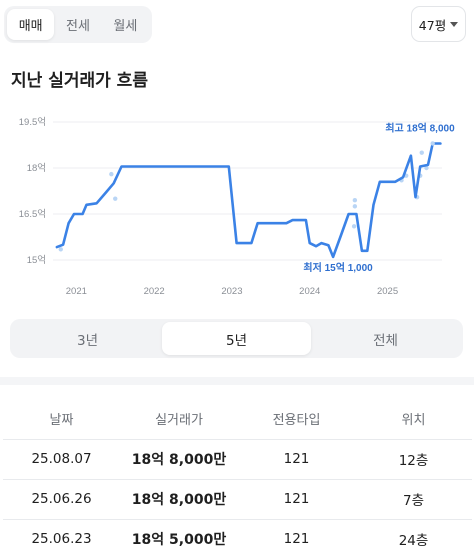 Image resolution: width=474 pixels, height=554 pixels. Describe the element at coordinates (413, 459) in the screenshot. I see `row-floor: 12층` at that location.